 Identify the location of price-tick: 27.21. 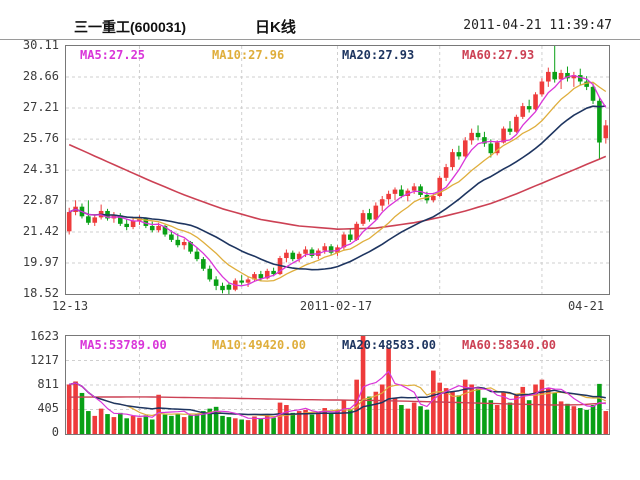
(40, 107).